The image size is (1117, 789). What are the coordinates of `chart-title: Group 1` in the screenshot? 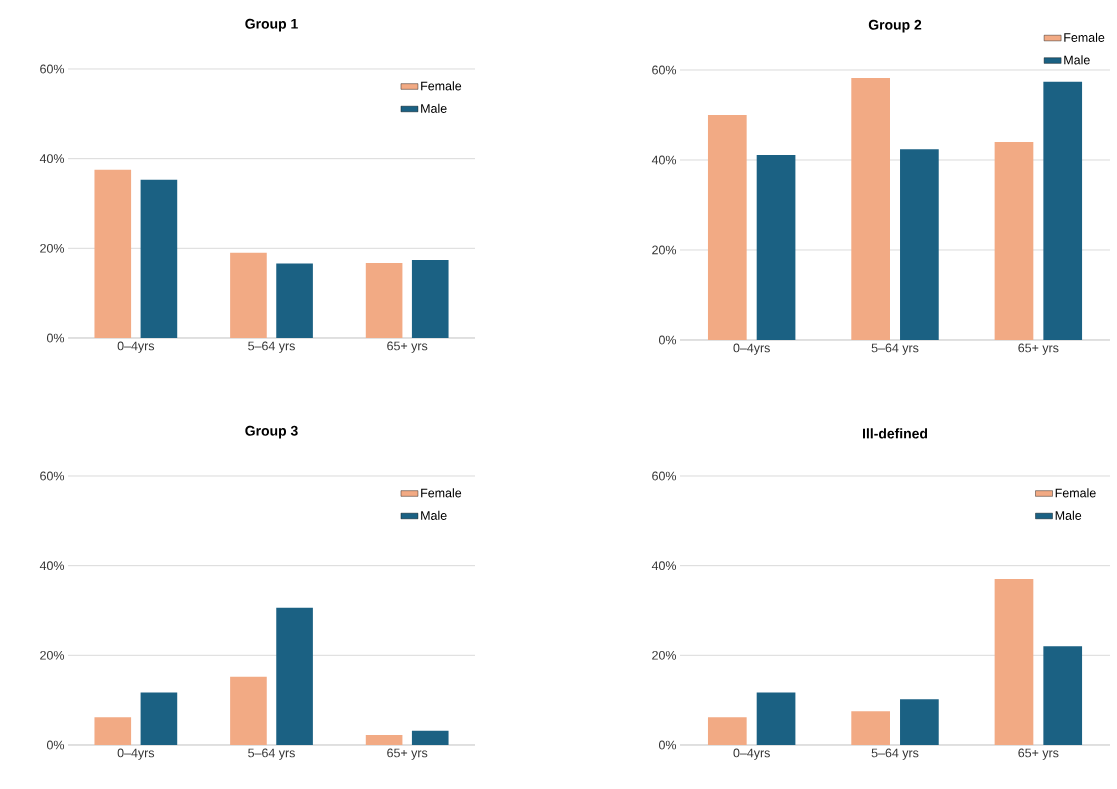 It's located at (271, 25).